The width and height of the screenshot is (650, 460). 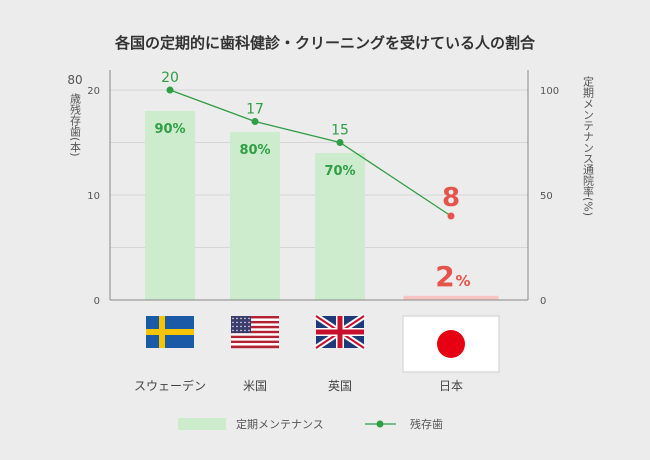 I want to click on line-value-label: 17, so click(x=255, y=110).